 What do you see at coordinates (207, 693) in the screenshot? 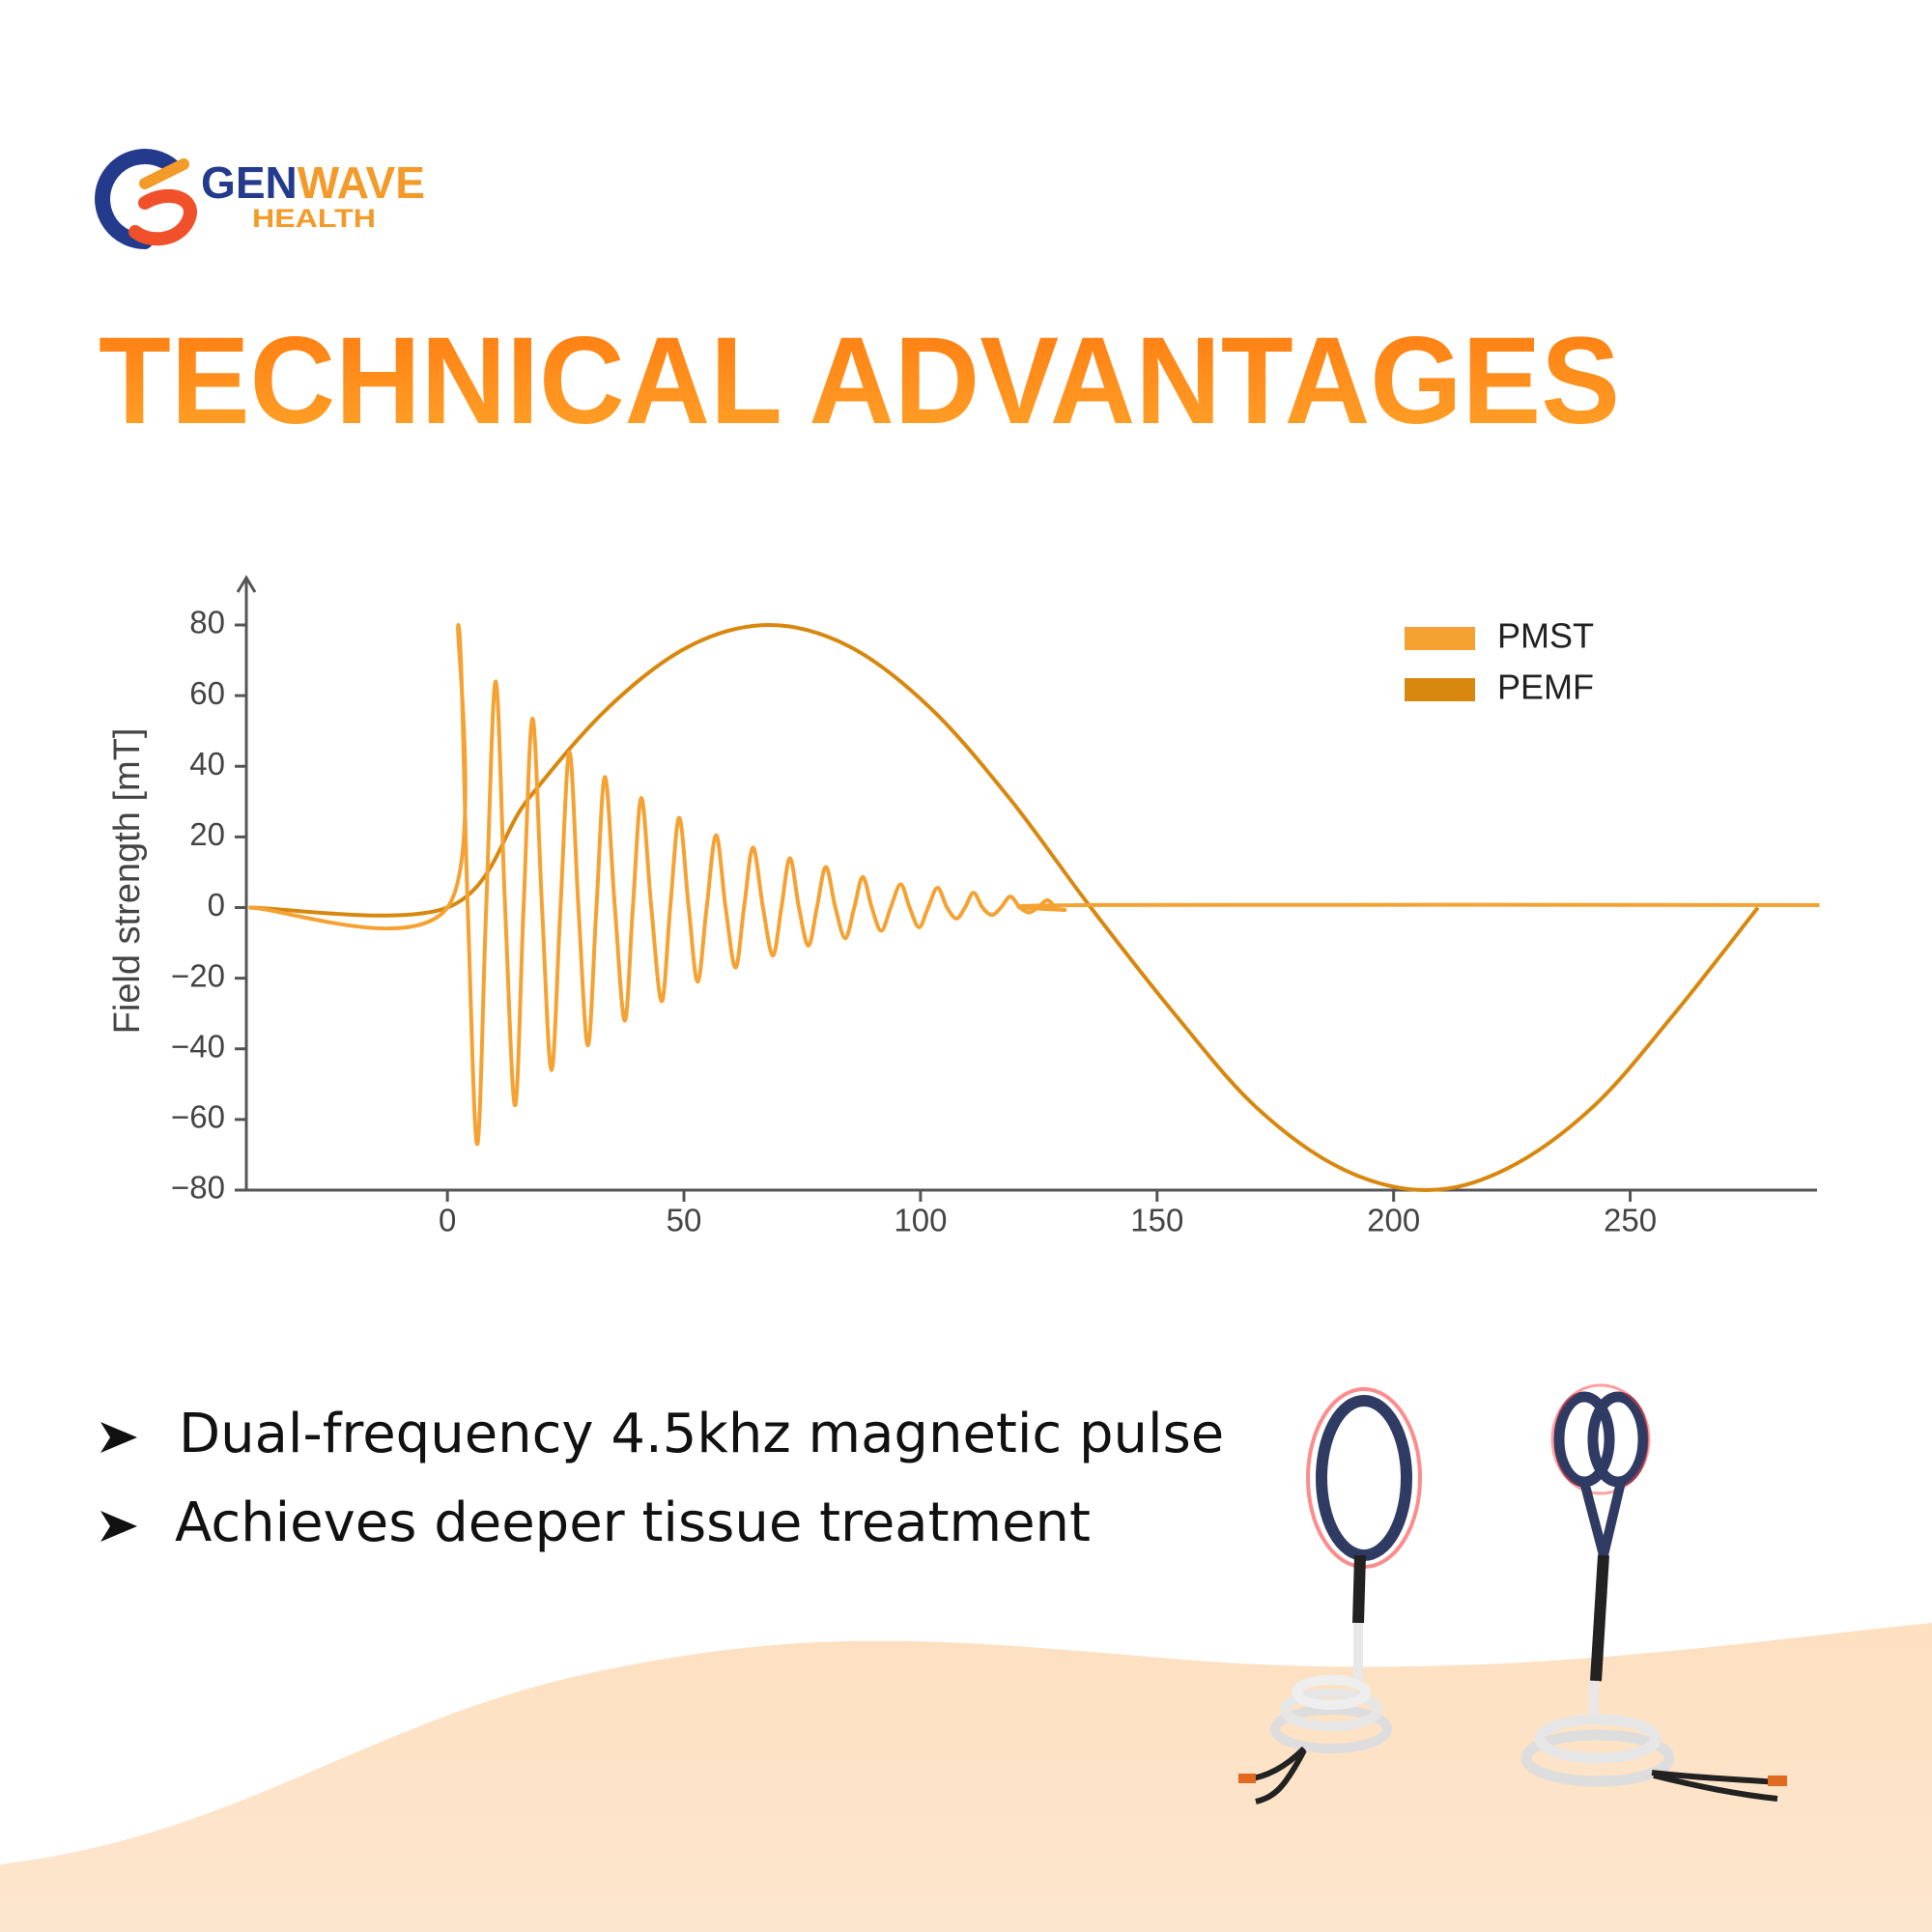
I see `y-tick-label: 60` at bounding box center [207, 693].